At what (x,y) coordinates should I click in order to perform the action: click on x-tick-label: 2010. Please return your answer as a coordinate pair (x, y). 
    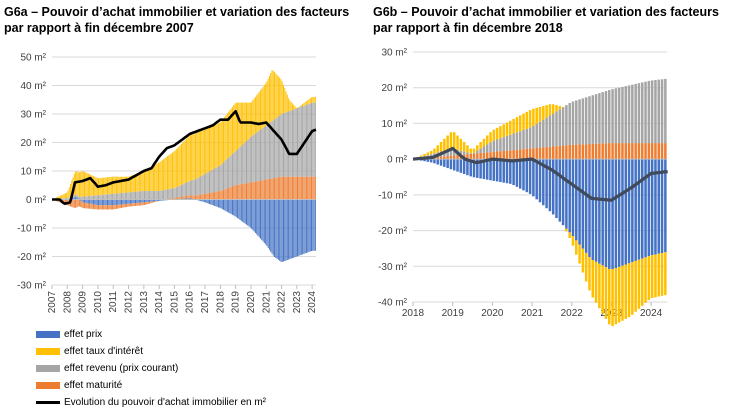
    Looking at the image, I should click on (98, 302).